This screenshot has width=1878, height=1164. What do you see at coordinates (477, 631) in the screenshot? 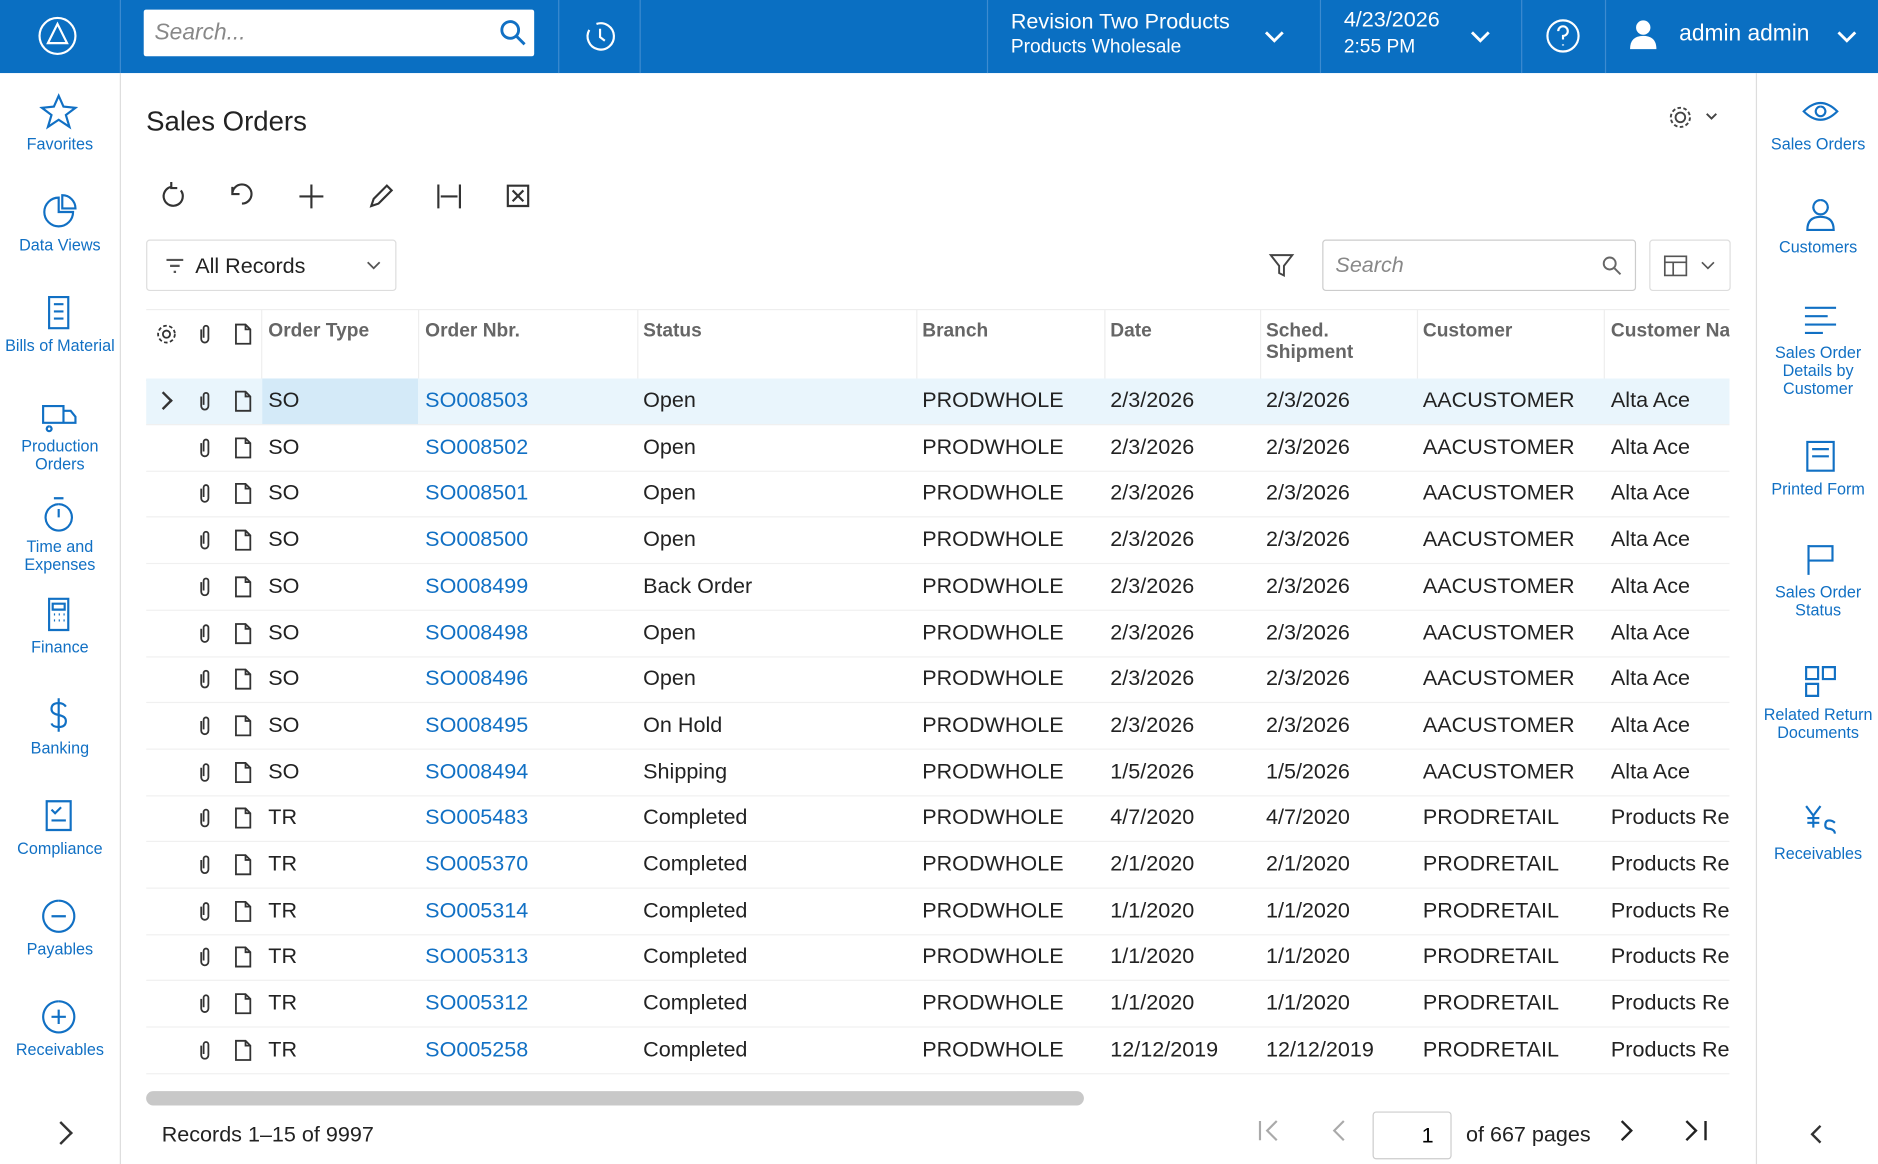
I see `order-link: SO008498` at bounding box center [477, 631].